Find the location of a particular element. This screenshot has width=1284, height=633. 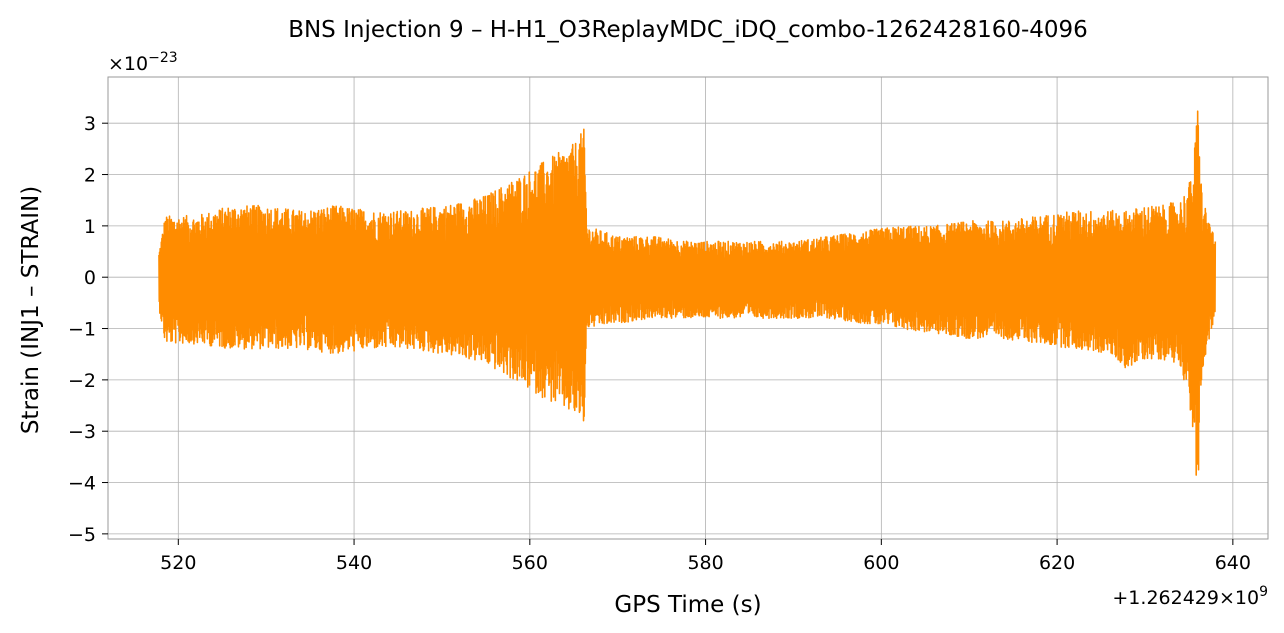

y-tick-label: 3 is located at coordinates (90, 124).